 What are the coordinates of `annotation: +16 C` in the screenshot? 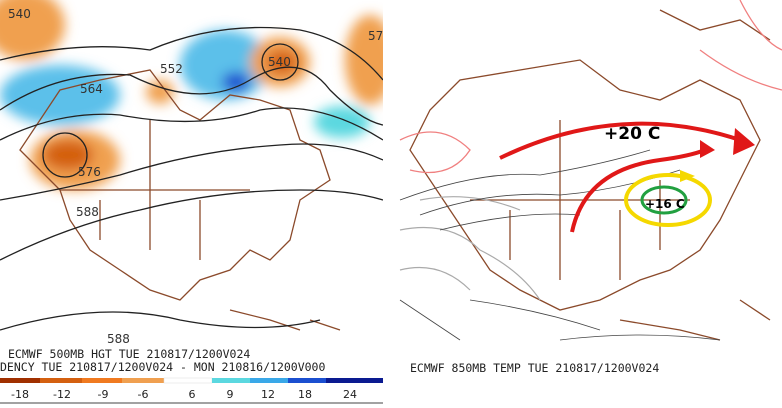 It's located at (665, 204).